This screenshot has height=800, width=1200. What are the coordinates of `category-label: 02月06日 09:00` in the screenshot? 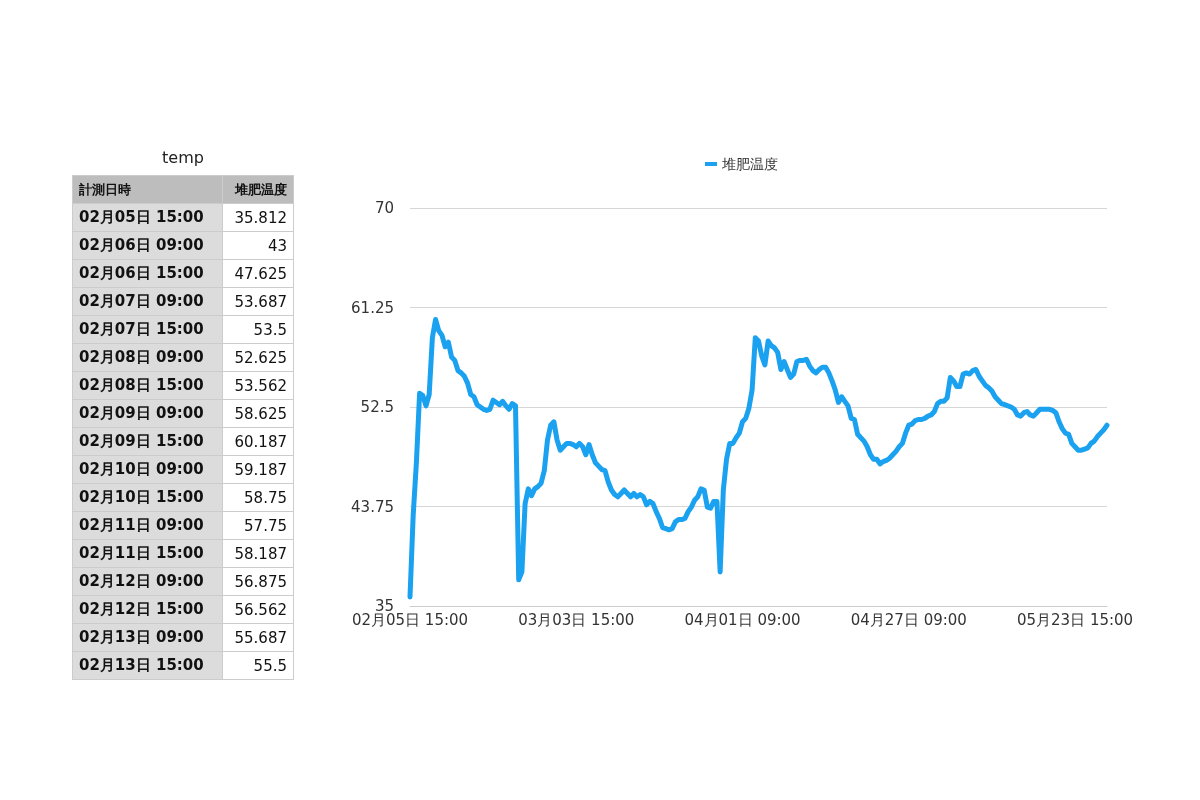 It's located at (147, 245).